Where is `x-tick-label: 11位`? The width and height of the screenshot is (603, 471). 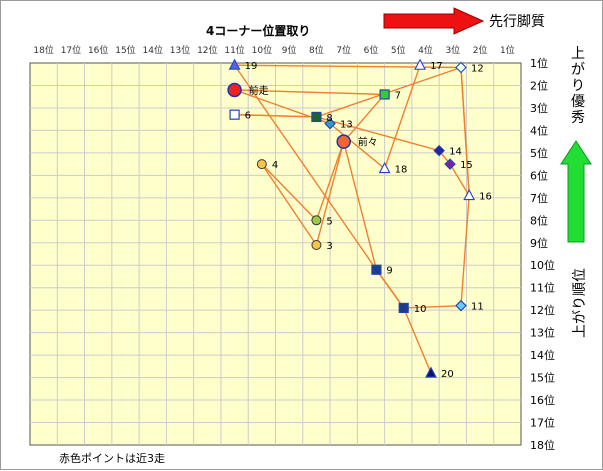 x-tick-label: 11位 is located at coordinates (234, 50).